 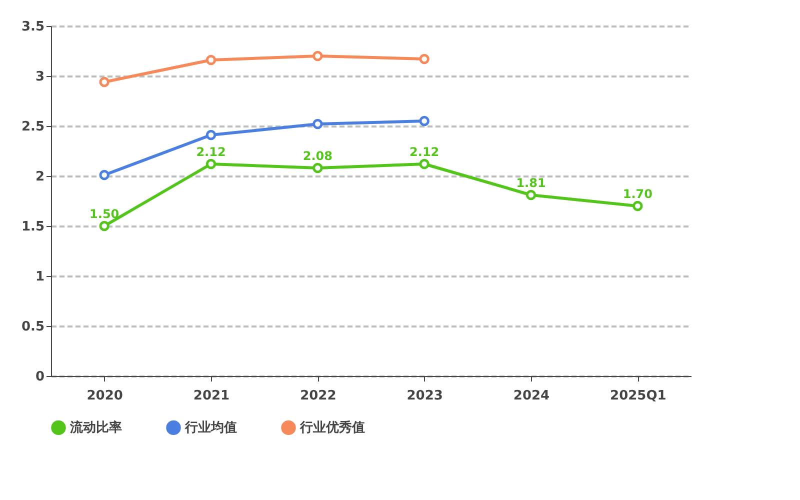 I want to click on x-tick-label: 2020, so click(x=104, y=396).